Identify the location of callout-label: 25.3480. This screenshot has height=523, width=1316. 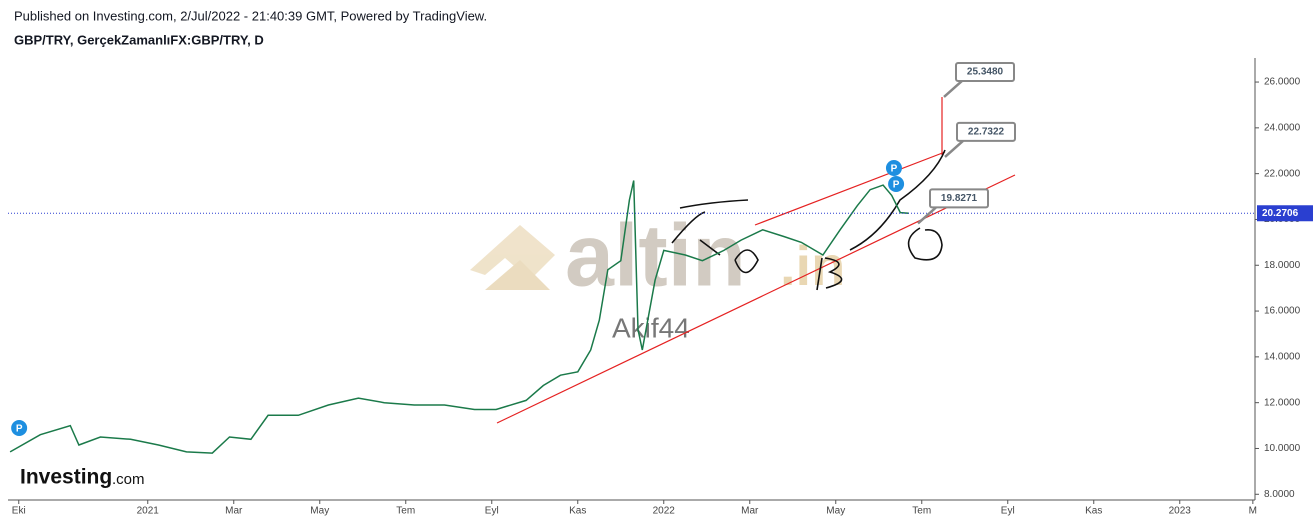
(985, 72).